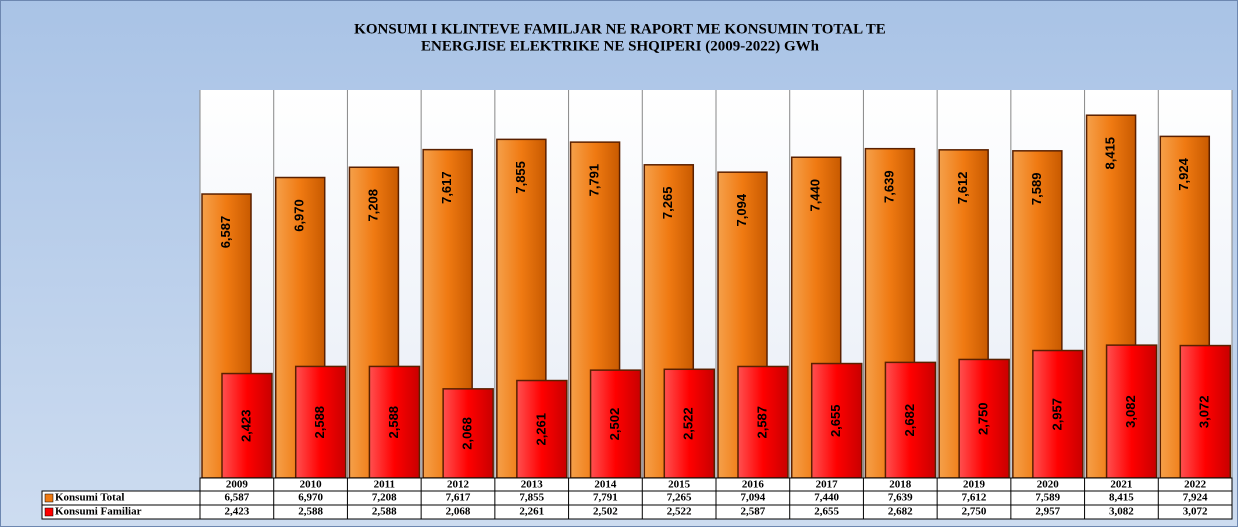 The image size is (1238, 527). Describe the element at coordinates (236, 498) in the screenshot. I see `table-value: 6,587` at that location.